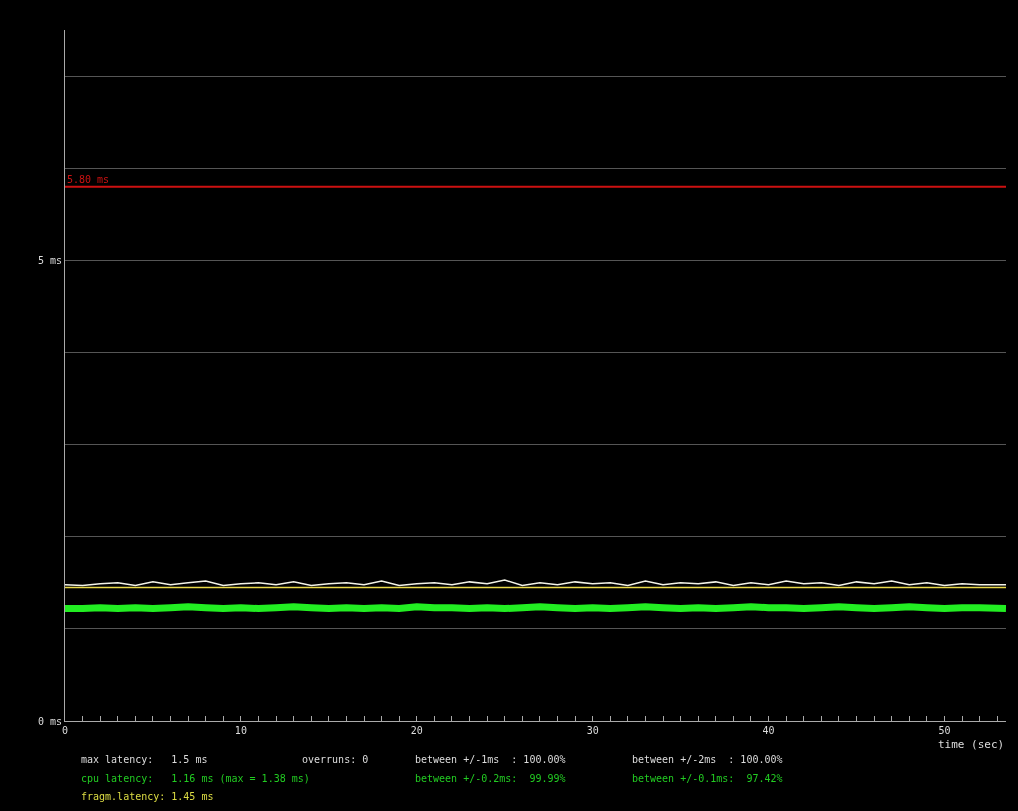  Describe the element at coordinates (49, 721) in the screenshot. I see `y-tick-label: 0 ms` at that location.